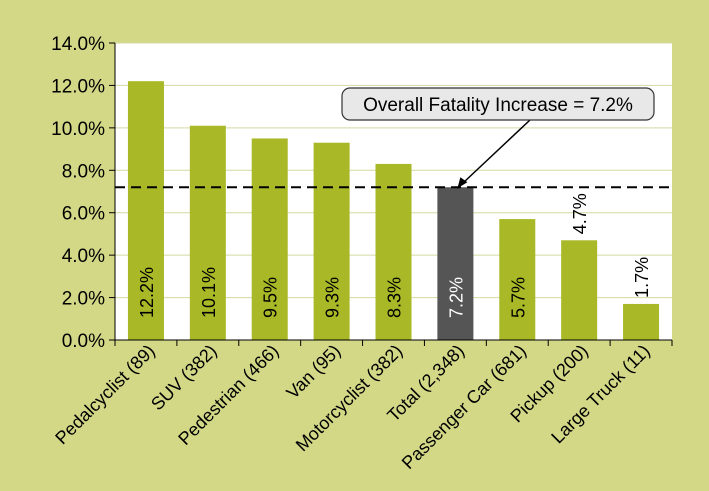 The width and height of the screenshot is (709, 491). Describe the element at coordinates (493, 154) in the screenshot. I see `annotation-arrow-line` at that location.